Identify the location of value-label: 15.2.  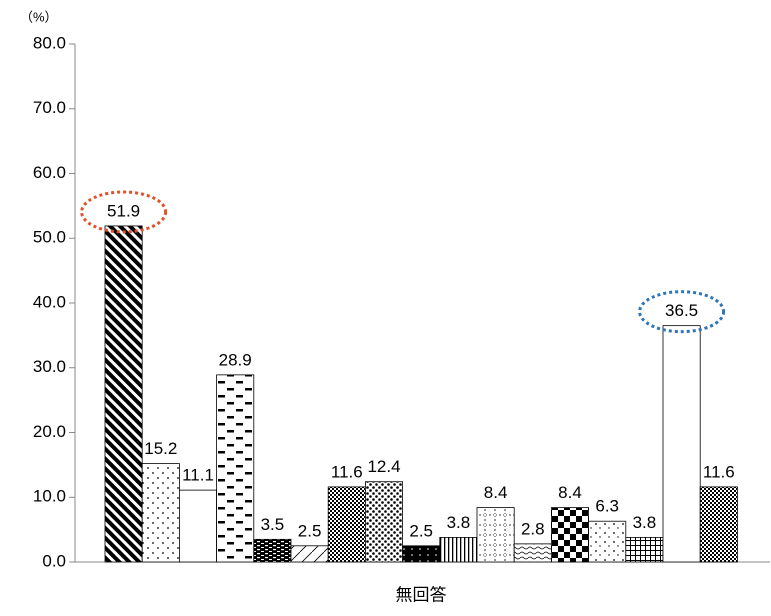
(160, 448).